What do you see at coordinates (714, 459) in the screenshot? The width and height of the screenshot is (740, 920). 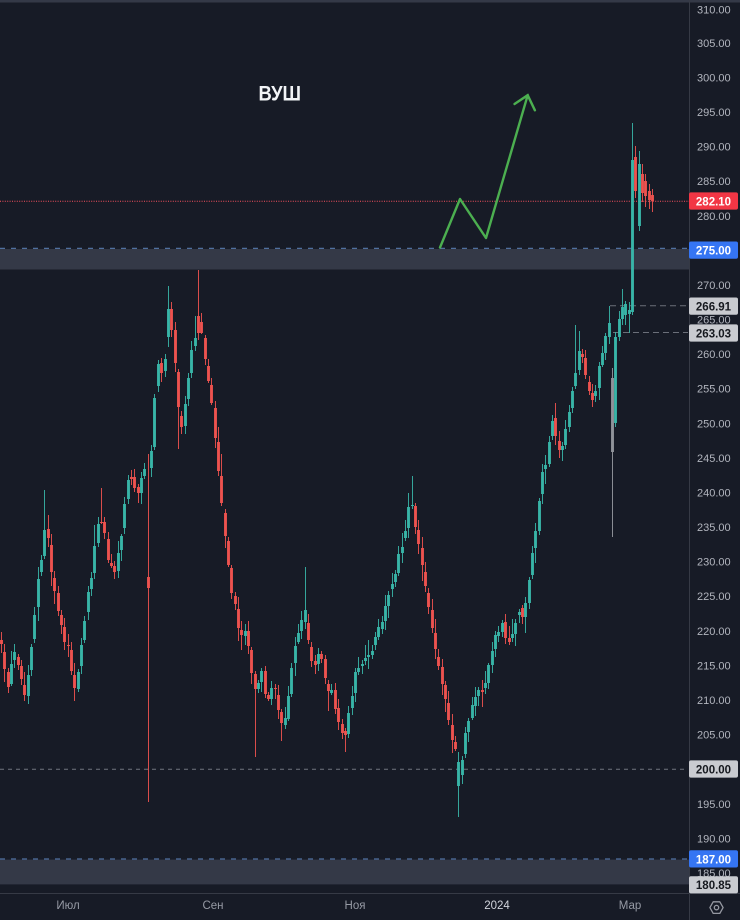 I see `svg-text: 245.00` at bounding box center [714, 459].